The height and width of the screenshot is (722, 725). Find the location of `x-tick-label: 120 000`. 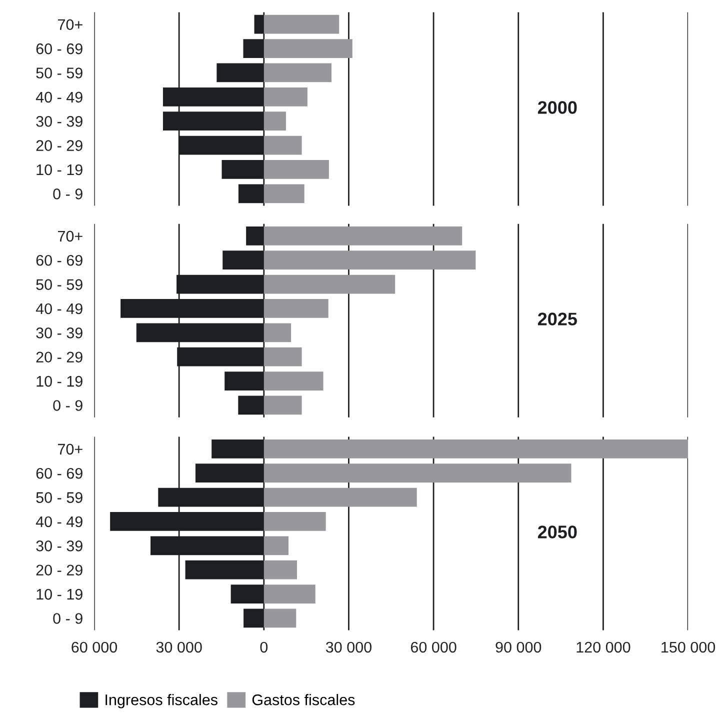

x-tick-label: 120 000 is located at coordinates (603, 647).